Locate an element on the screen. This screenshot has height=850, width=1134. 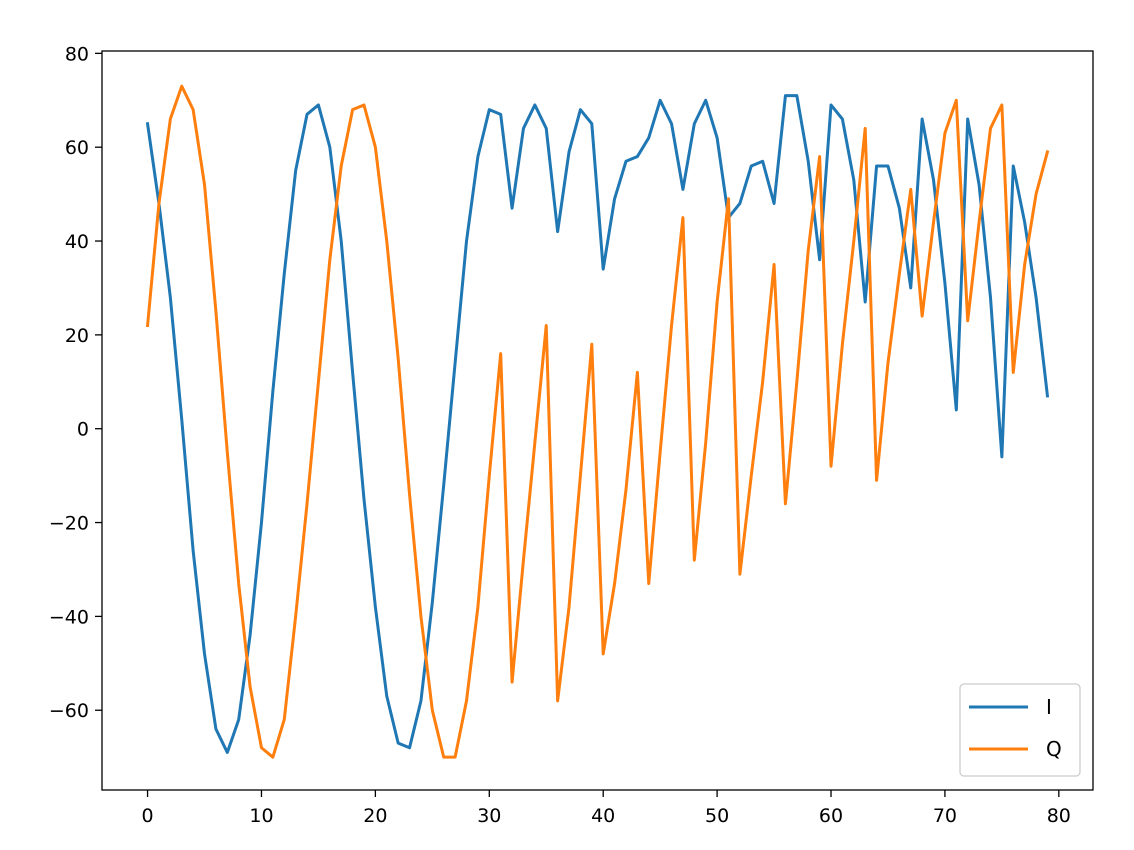
x-tick-label: 80 is located at coordinates (1059, 816).